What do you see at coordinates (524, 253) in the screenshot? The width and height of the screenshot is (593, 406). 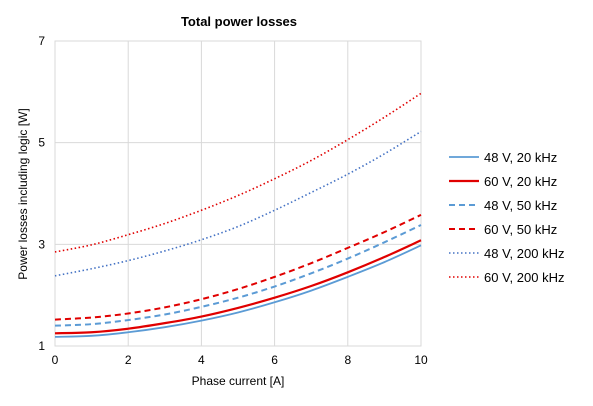 I see `legend-label: 48 V, 200 kHz` at bounding box center [524, 253].